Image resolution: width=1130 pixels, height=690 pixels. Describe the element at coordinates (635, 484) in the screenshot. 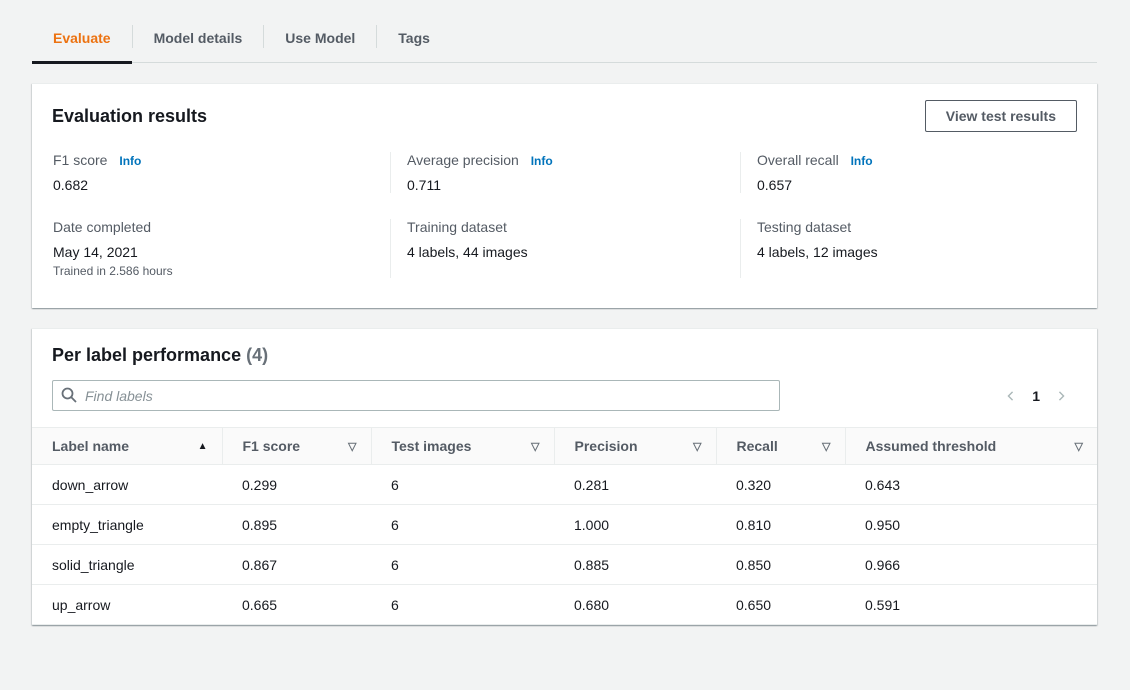

I see `cell-precision: 0.281` at that location.